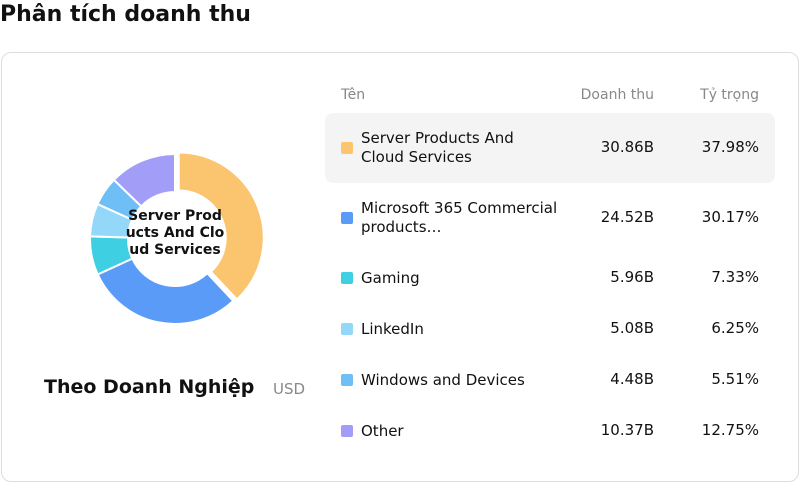 The image size is (800, 482). I want to click on row-revenue: 24.52B, so click(627, 217).